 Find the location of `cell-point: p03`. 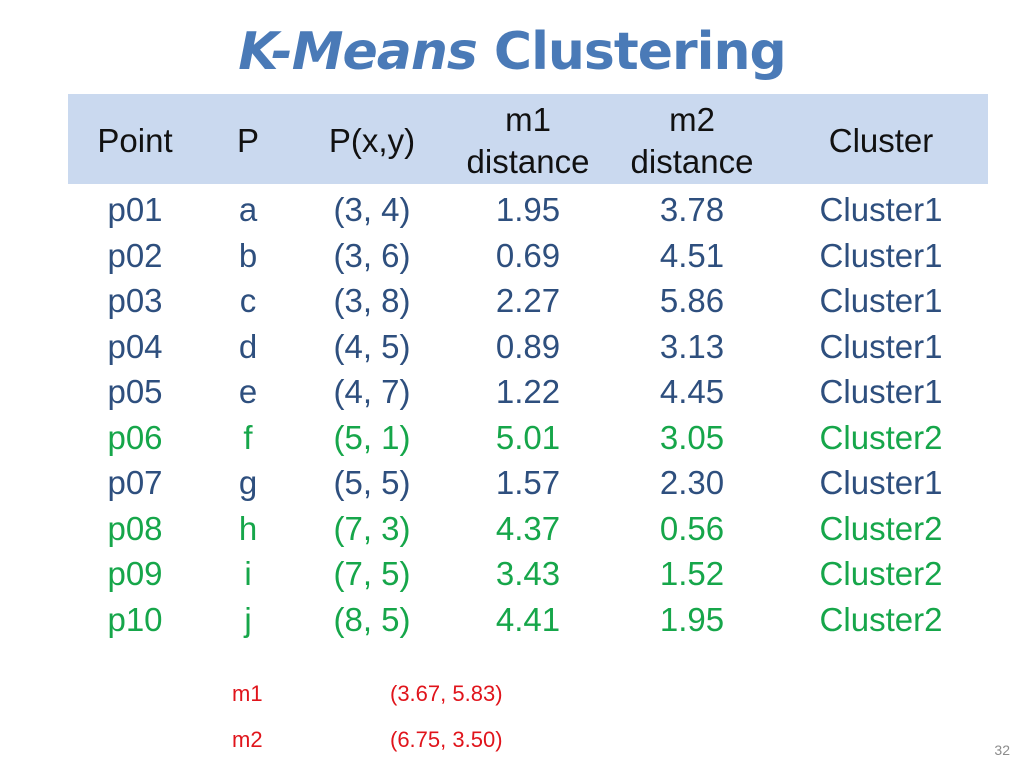

cell-point: p03 is located at coordinates (135, 300).